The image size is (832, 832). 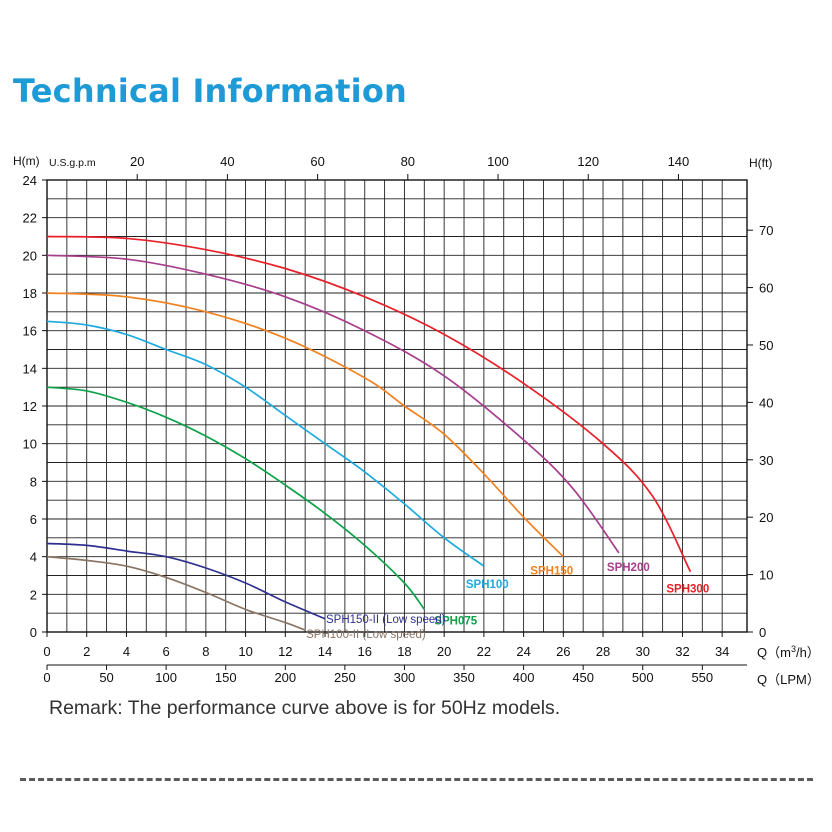 I want to click on bottom-axis-label: Q（m3/h）, so click(x=788, y=652).